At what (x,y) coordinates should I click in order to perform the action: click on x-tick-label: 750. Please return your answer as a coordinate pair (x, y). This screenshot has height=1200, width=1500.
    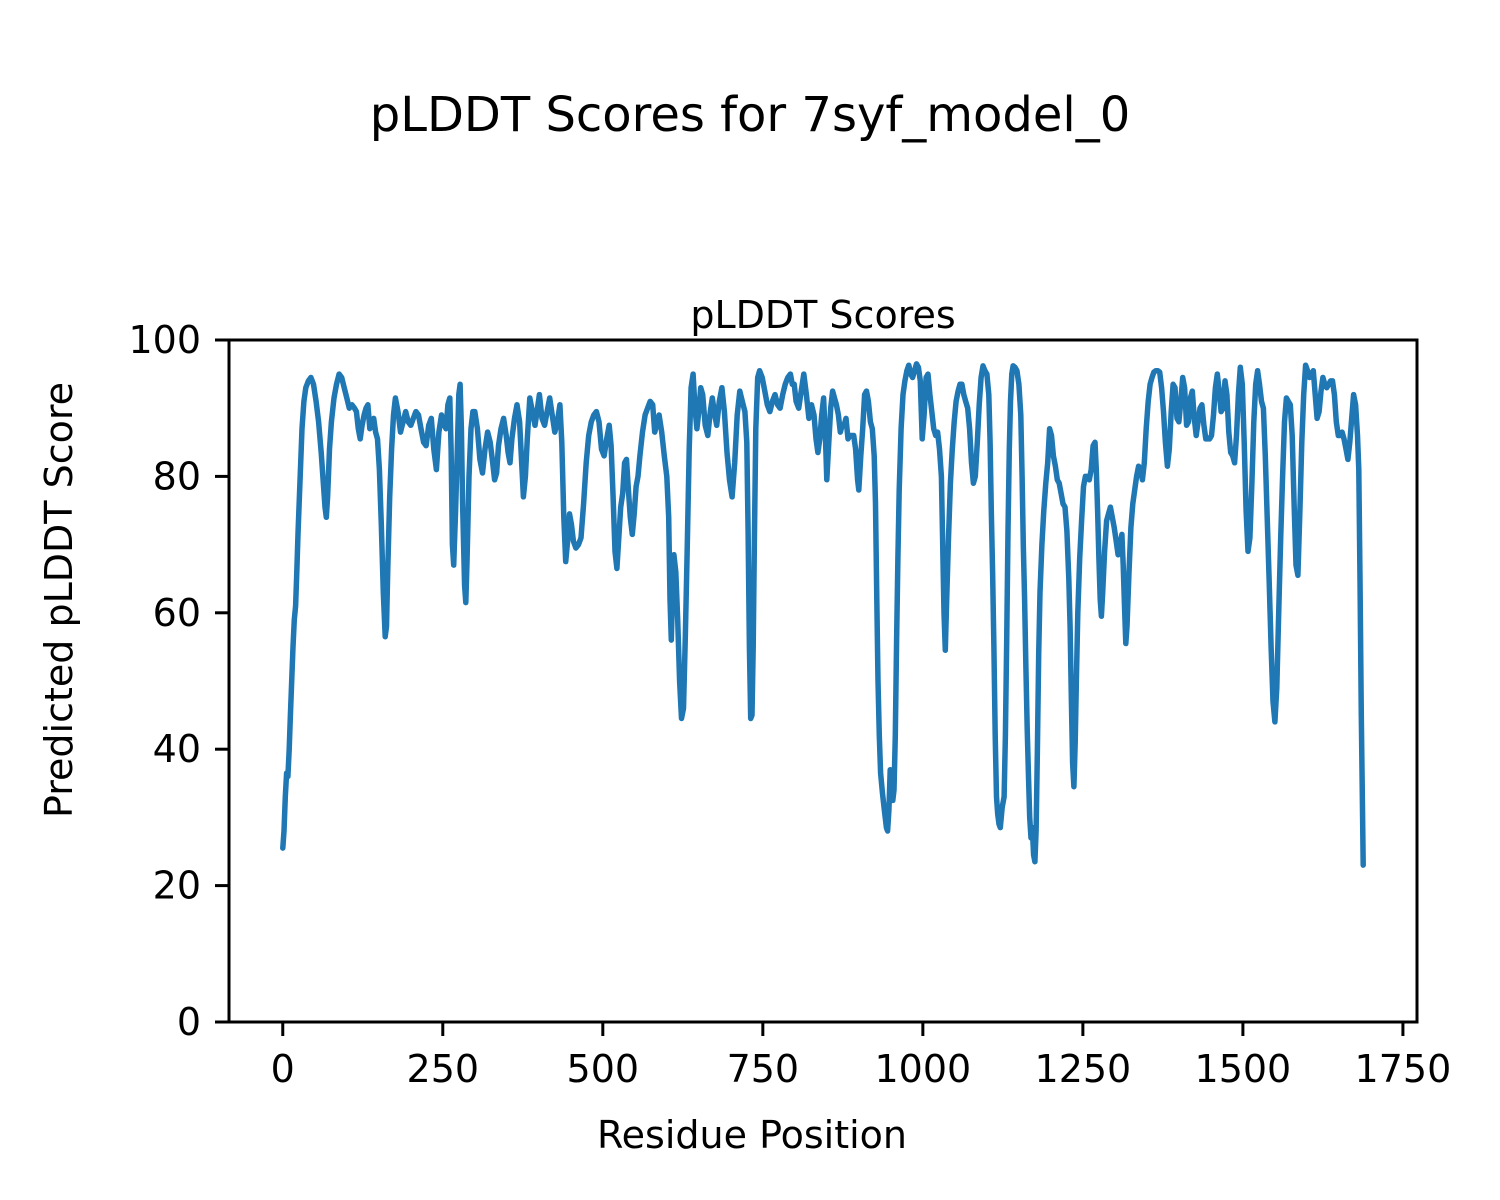
    Looking at the image, I should click on (763, 1069).